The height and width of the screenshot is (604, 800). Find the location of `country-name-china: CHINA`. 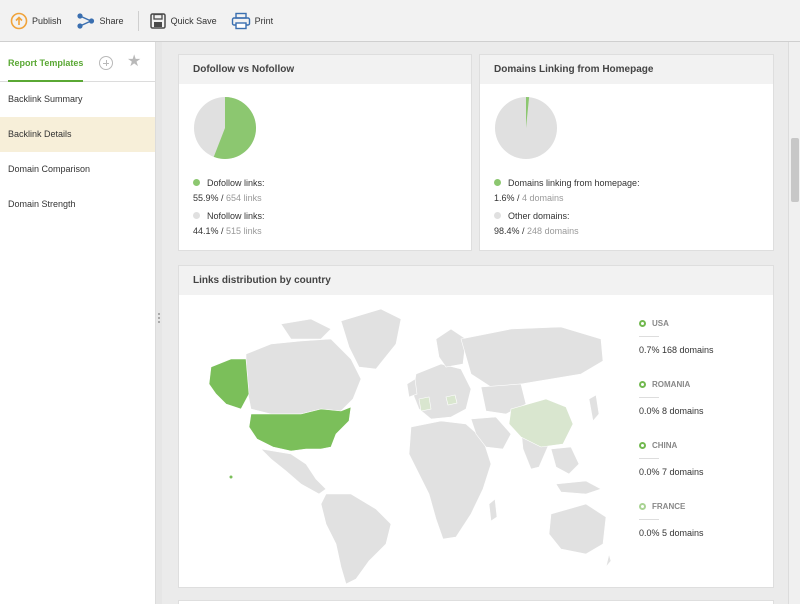

country-name-china: CHINA is located at coordinates (665, 445).